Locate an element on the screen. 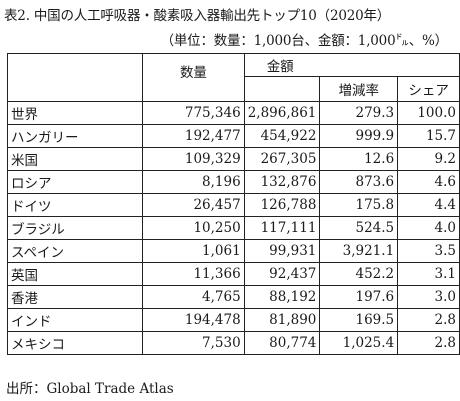 This screenshot has height=401, width=460. country-cell: ブラジル is located at coordinates (75, 228).